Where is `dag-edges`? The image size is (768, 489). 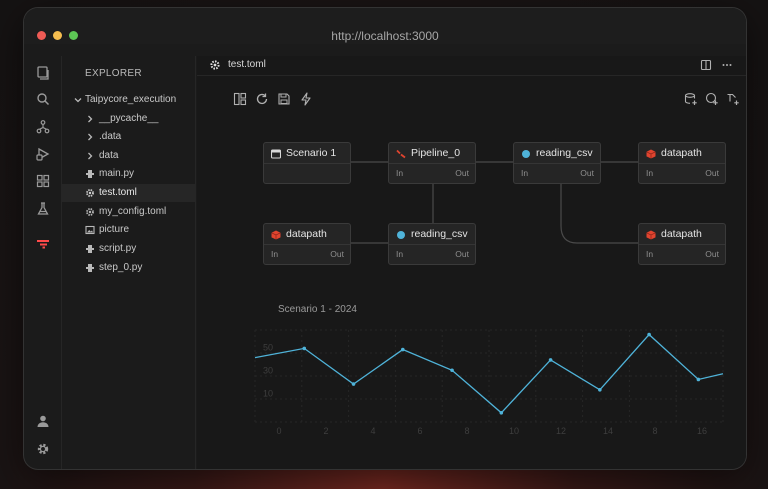 dag-edges is located at coordinates (495, 202).